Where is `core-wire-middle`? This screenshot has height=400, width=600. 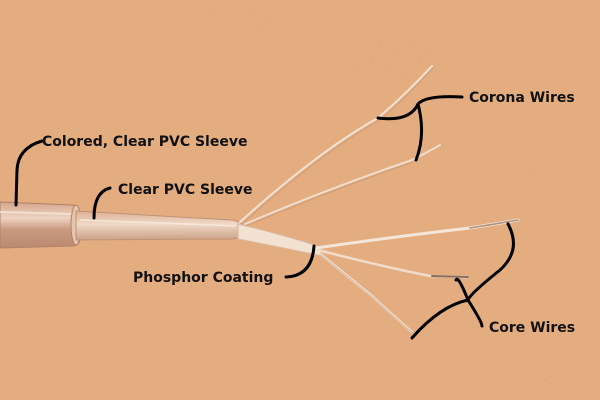
core-wire-middle is located at coordinates (393, 263).